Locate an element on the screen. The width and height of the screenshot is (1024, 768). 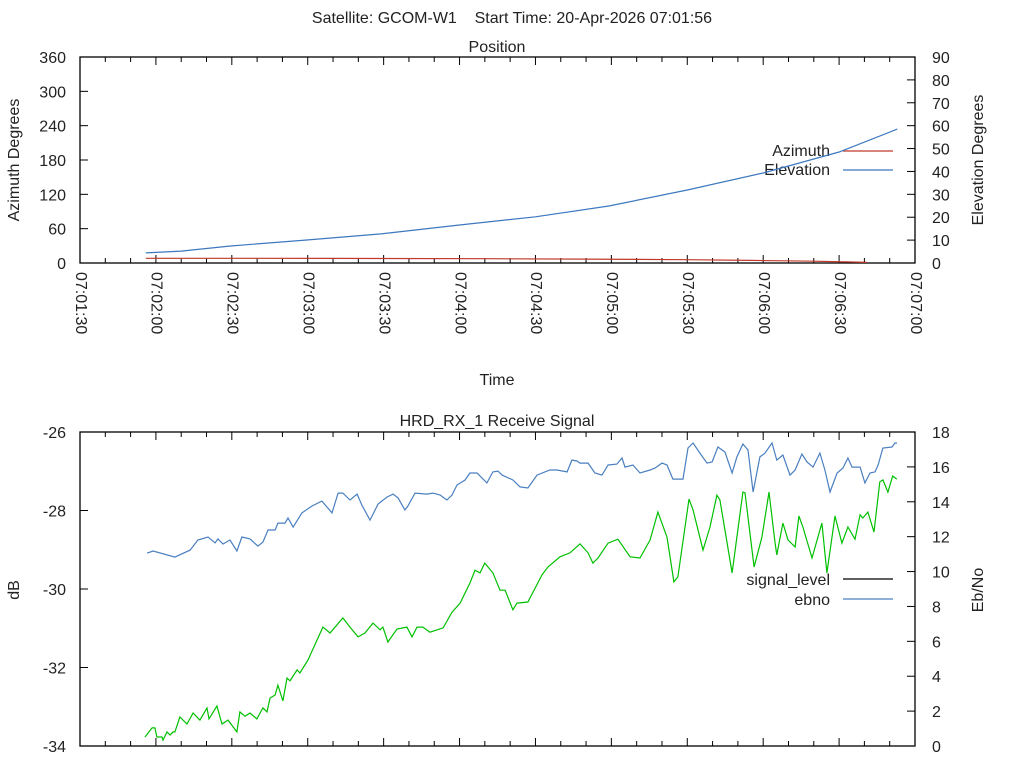
elevation-axis-label: Elevation Degrees is located at coordinates (978, 160).